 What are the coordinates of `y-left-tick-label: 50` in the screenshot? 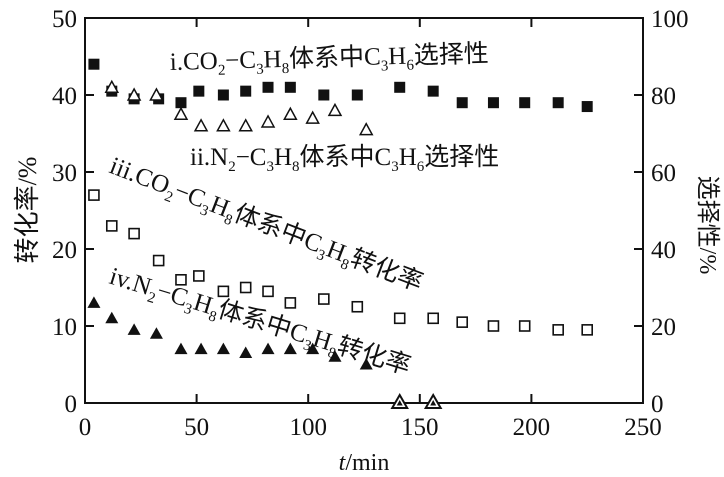 It's located at (64, 19).